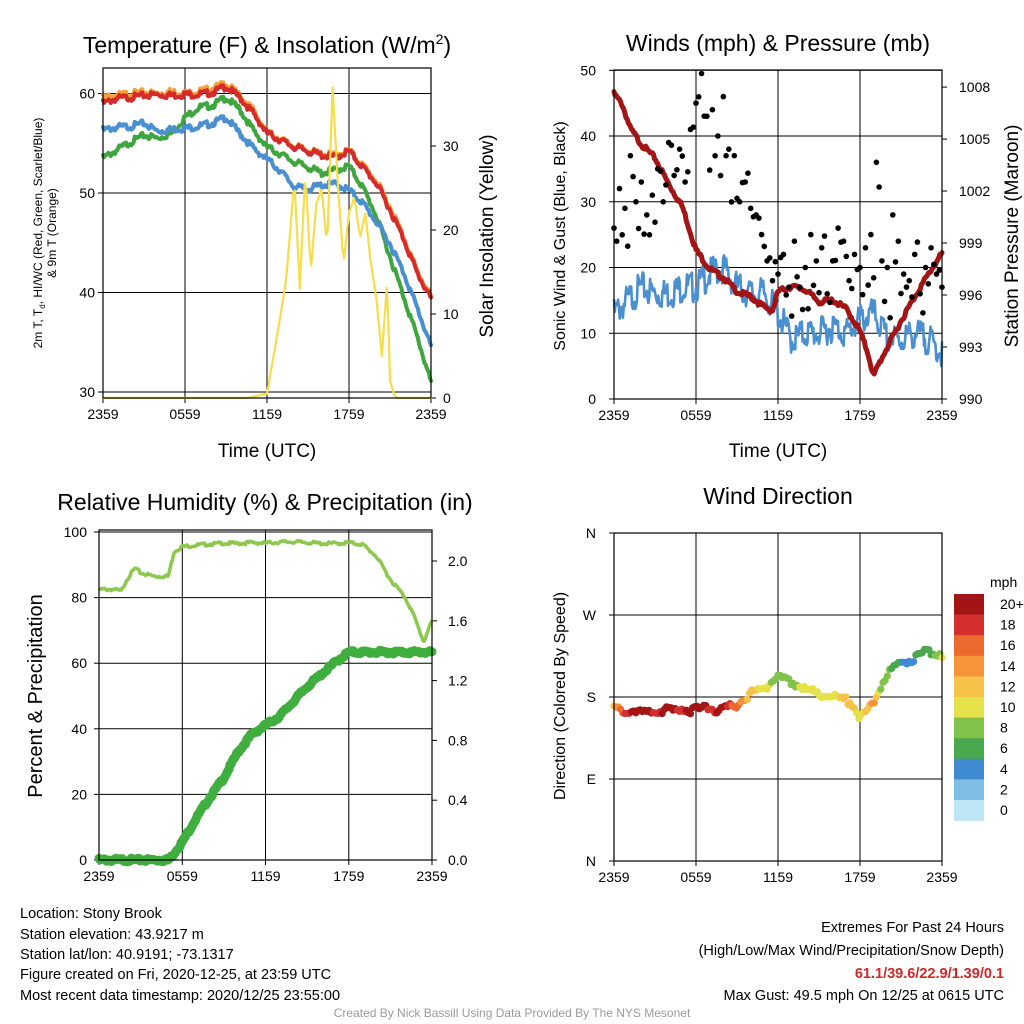 Image resolution: width=1024 pixels, height=1024 pixels. I want to click on chart-title: Temperature (F) & Insolation (W/m2), so click(267, 44).